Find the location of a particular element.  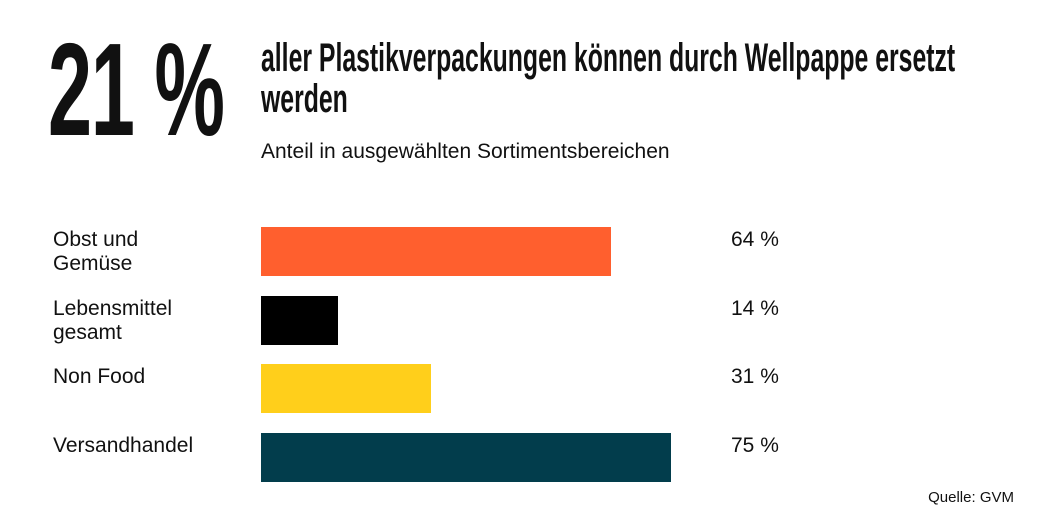

headline-number: 21 % is located at coordinates (136, 89).